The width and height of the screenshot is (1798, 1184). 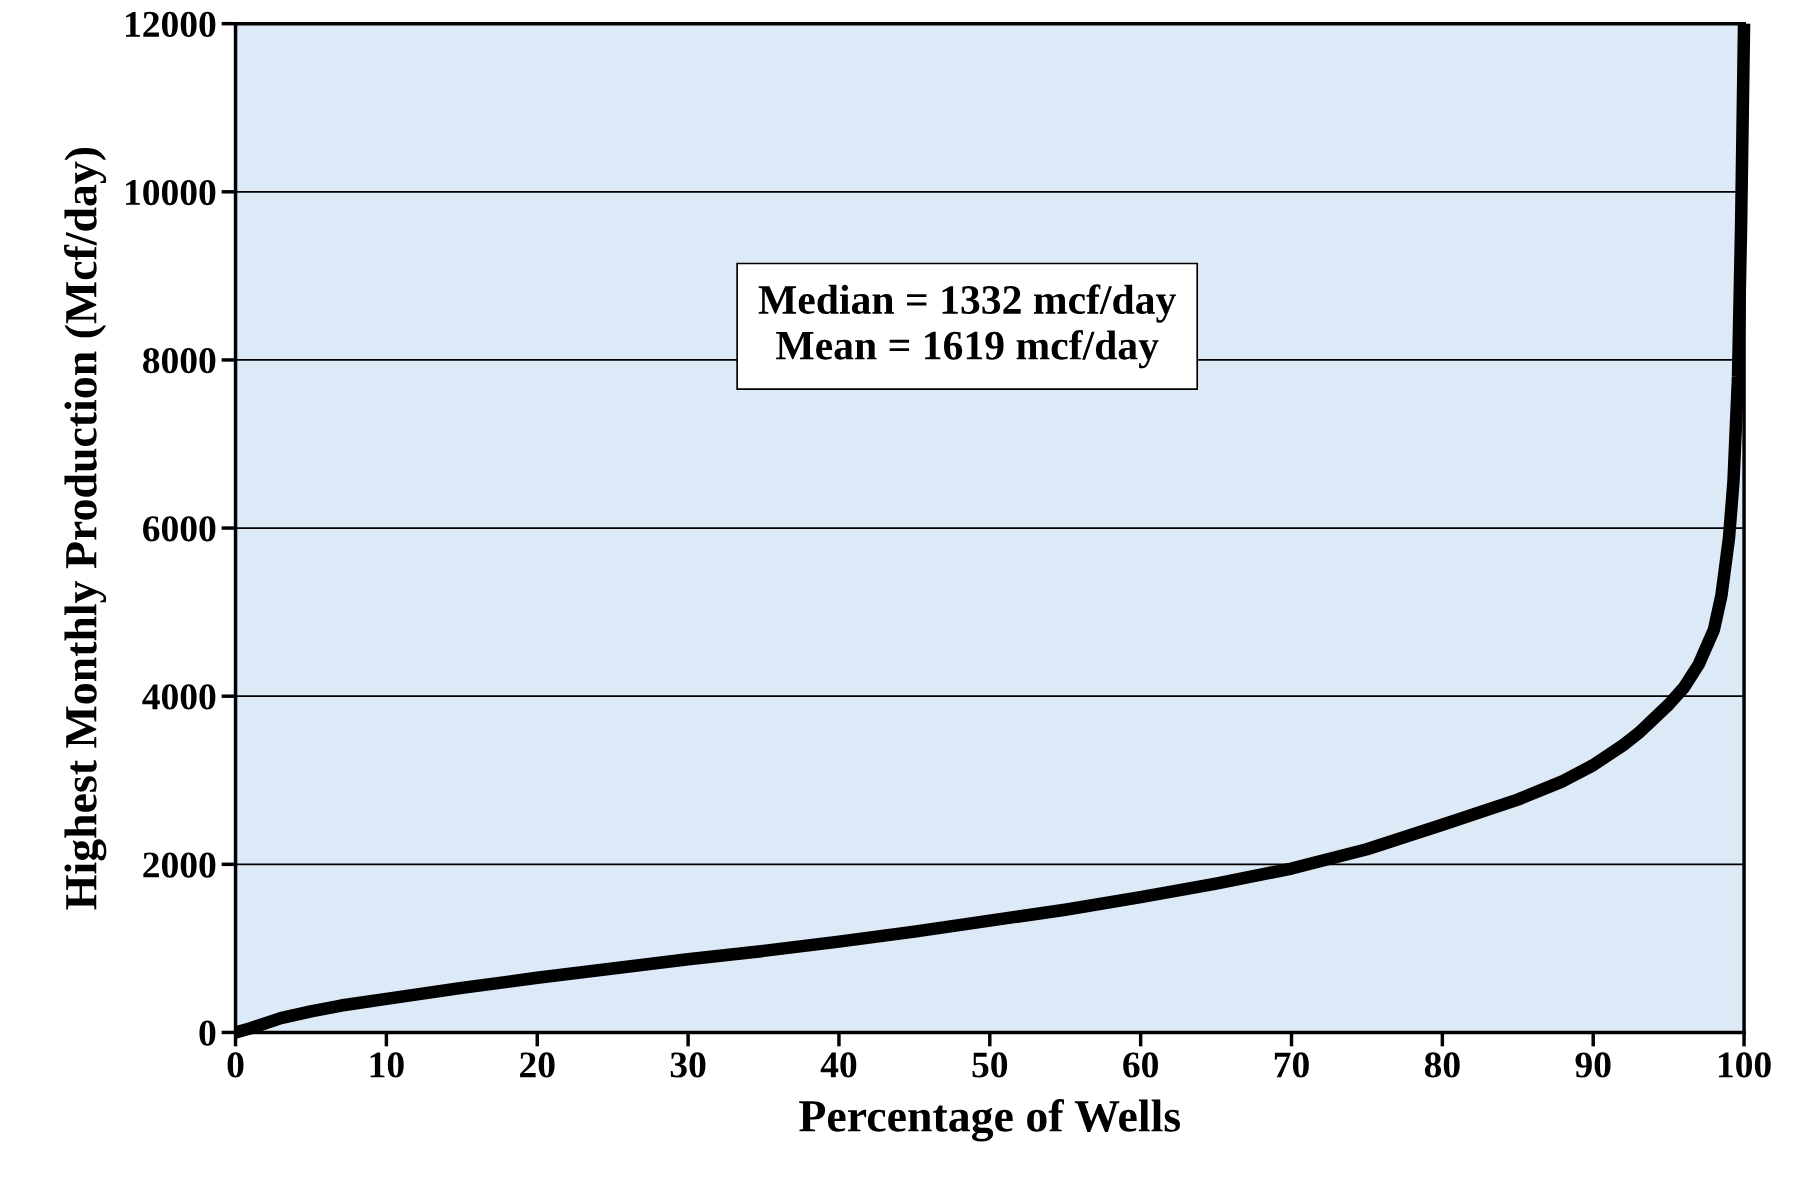 I want to click on y-tick-label: 2000, so click(x=179, y=865).